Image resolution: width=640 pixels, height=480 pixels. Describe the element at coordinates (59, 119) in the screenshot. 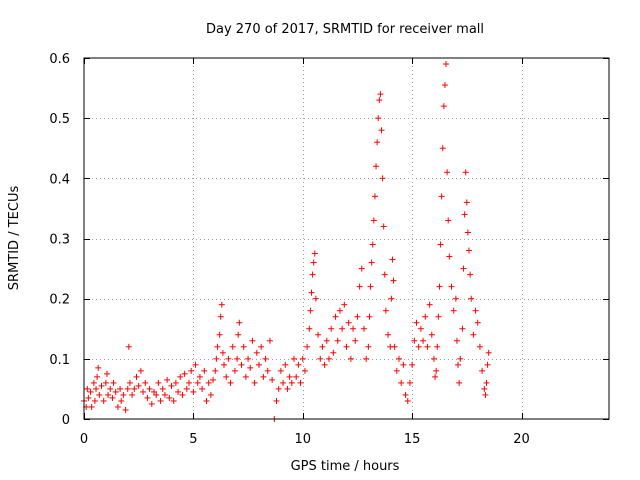

I see `y-tick-label: 0.5` at that location.